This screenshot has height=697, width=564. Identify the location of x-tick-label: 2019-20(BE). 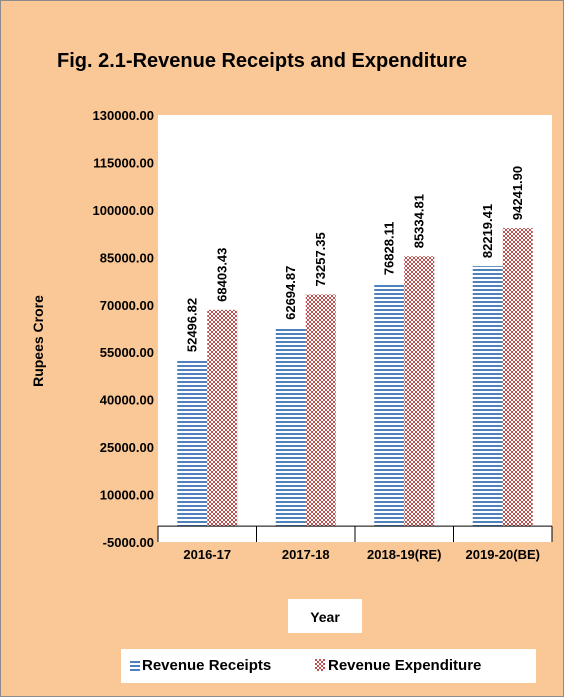
(503, 554).